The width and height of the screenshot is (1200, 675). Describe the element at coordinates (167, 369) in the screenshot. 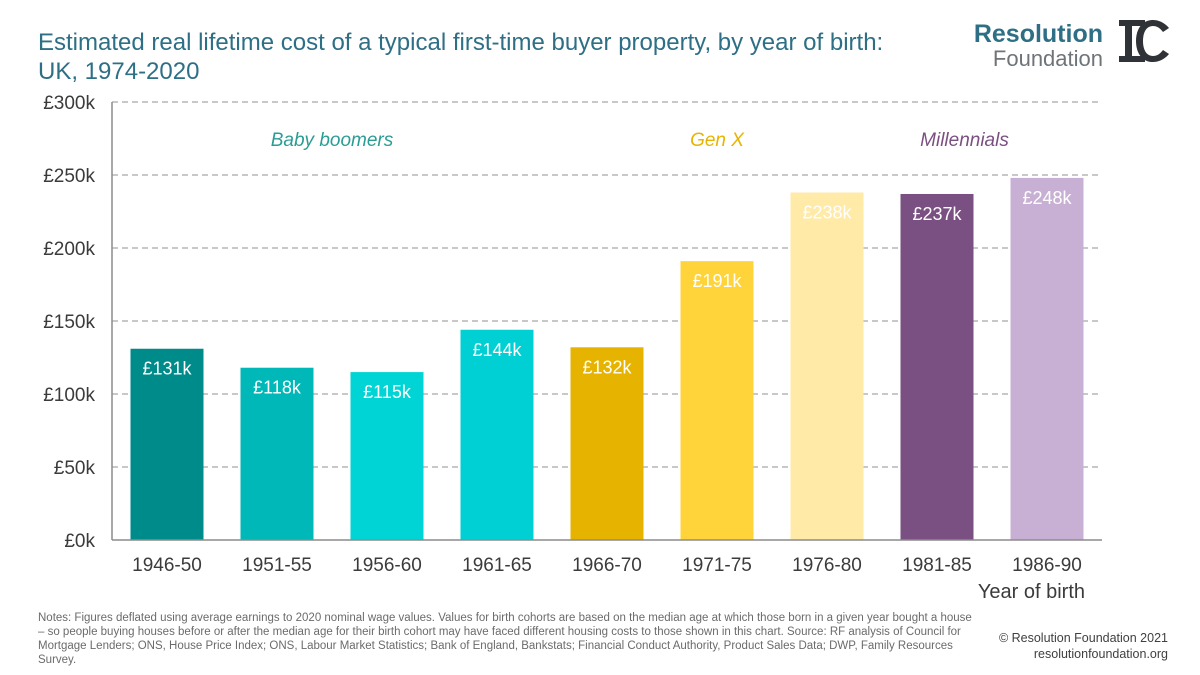

I see `data-label: £131k` at that location.